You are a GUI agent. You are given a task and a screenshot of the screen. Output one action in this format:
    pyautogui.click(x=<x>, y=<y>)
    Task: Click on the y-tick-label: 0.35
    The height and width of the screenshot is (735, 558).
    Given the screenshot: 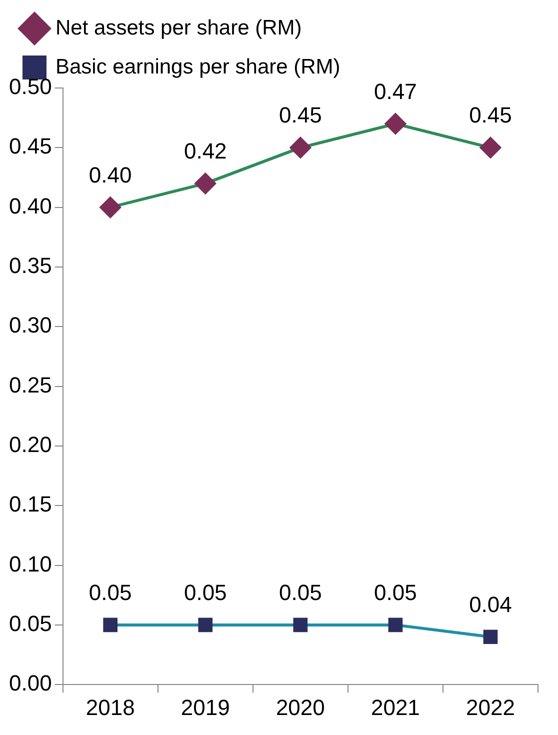 What is the action you would take?
    pyautogui.click(x=30, y=265)
    